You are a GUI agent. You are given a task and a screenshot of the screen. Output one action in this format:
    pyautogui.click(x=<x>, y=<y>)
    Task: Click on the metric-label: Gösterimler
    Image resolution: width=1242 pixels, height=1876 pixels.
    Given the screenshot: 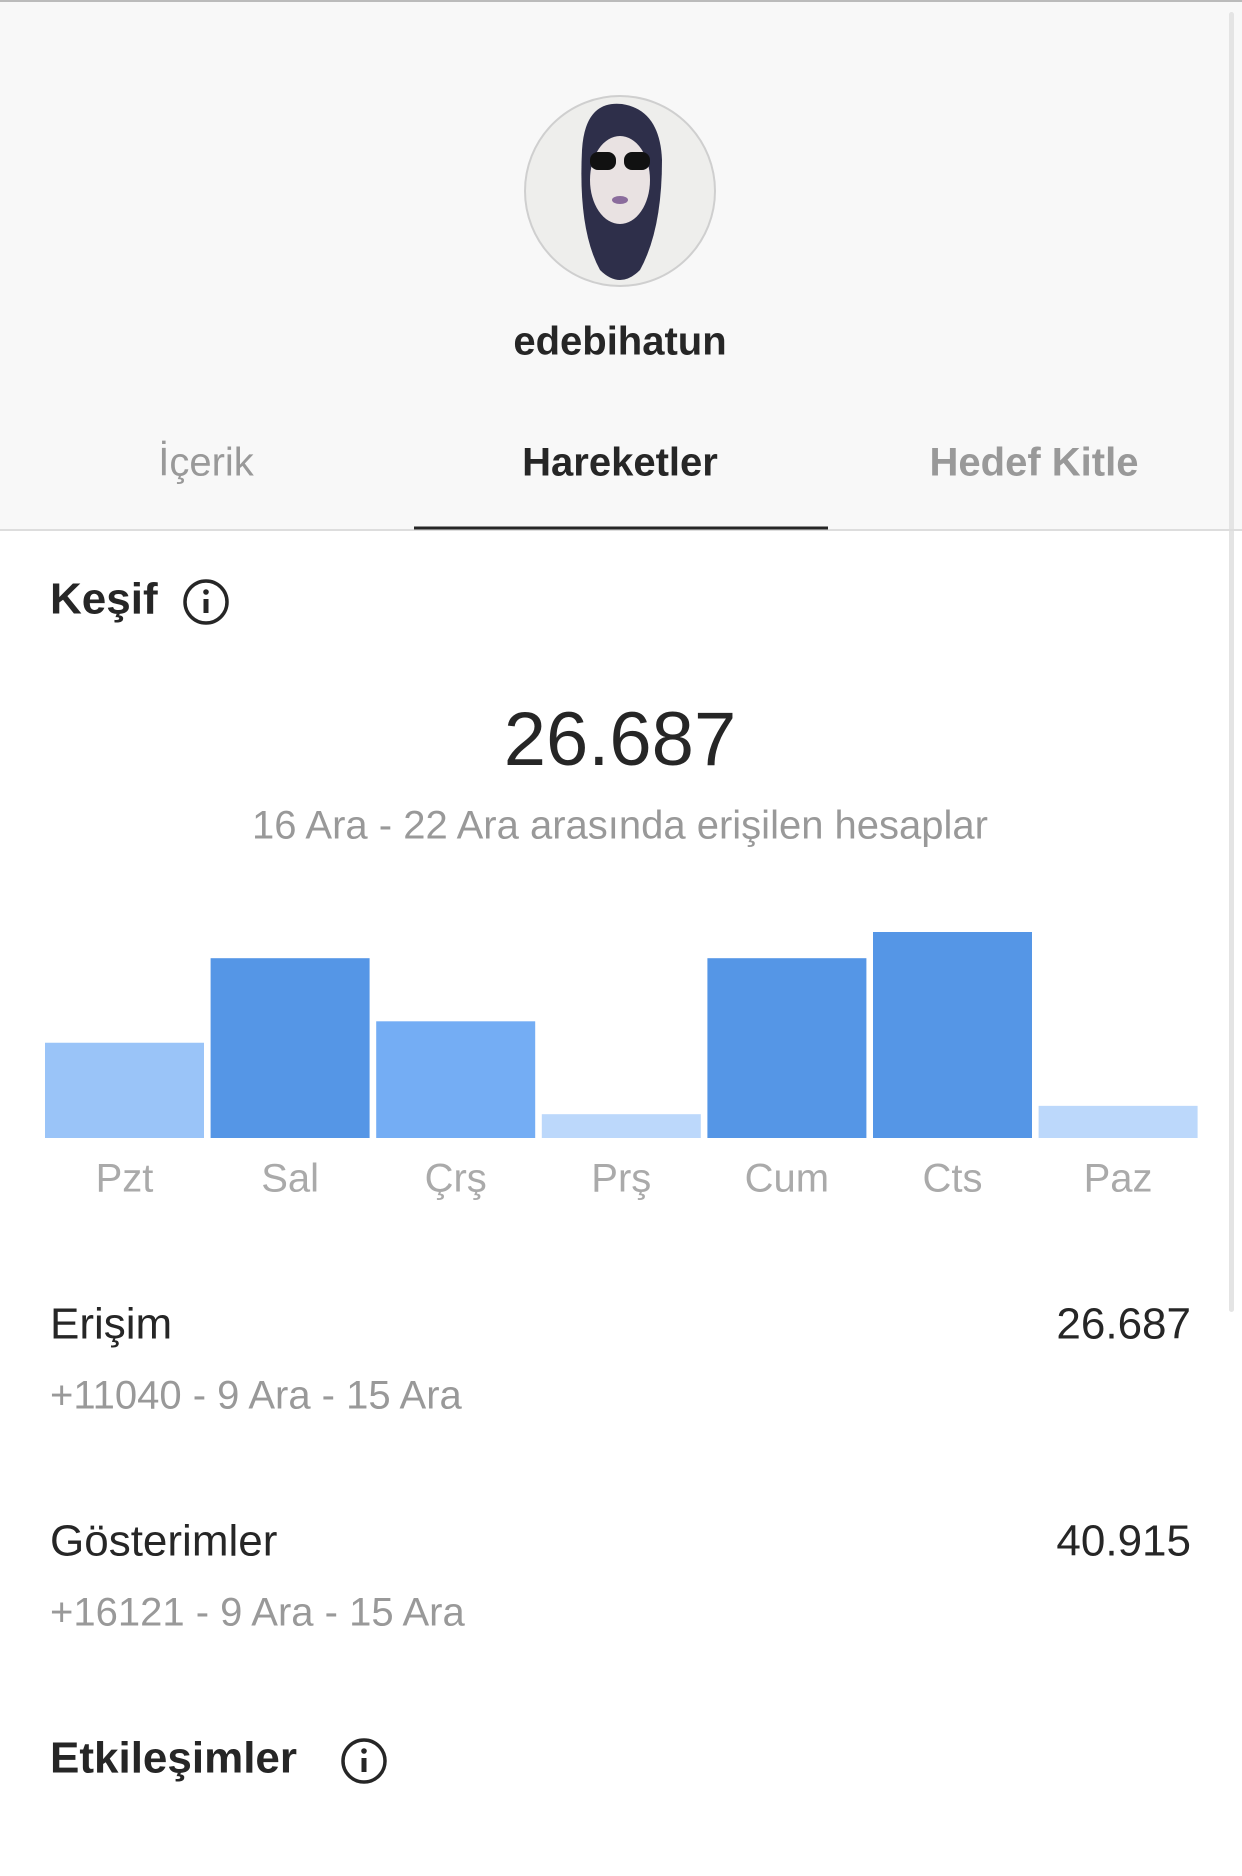 What is the action you would take?
    pyautogui.click(x=163, y=1541)
    